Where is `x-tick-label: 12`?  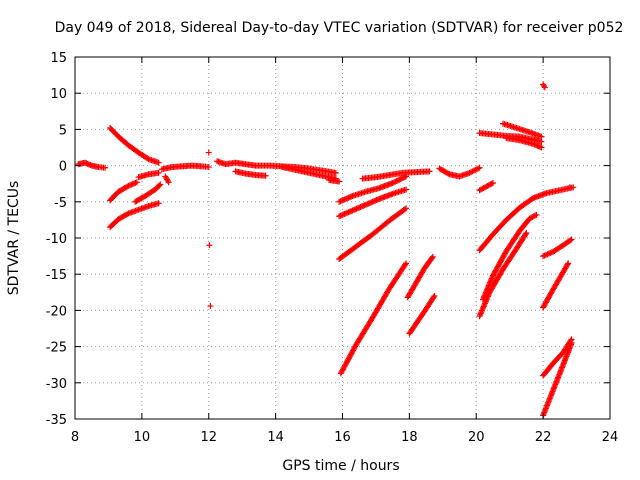
x-tick-label: 12 is located at coordinates (208, 437).